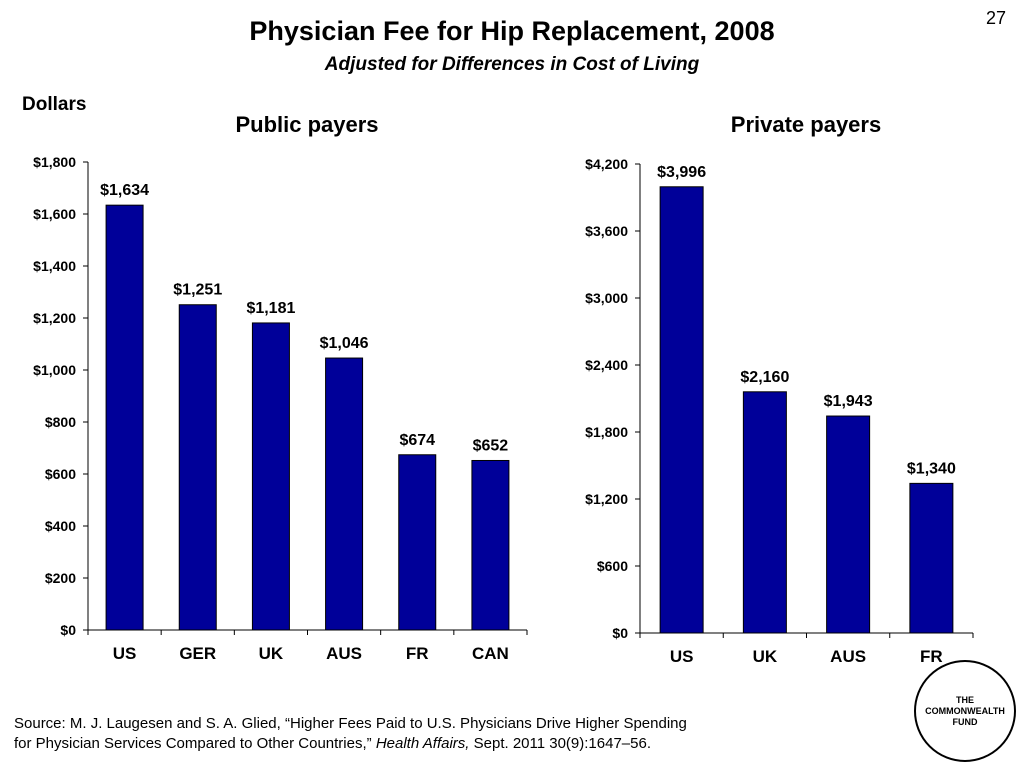 Image resolution: width=1024 pixels, height=768 pixels. What do you see at coordinates (606, 298) in the screenshot?
I see `private-y-tick-label: $3,000` at bounding box center [606, 298].